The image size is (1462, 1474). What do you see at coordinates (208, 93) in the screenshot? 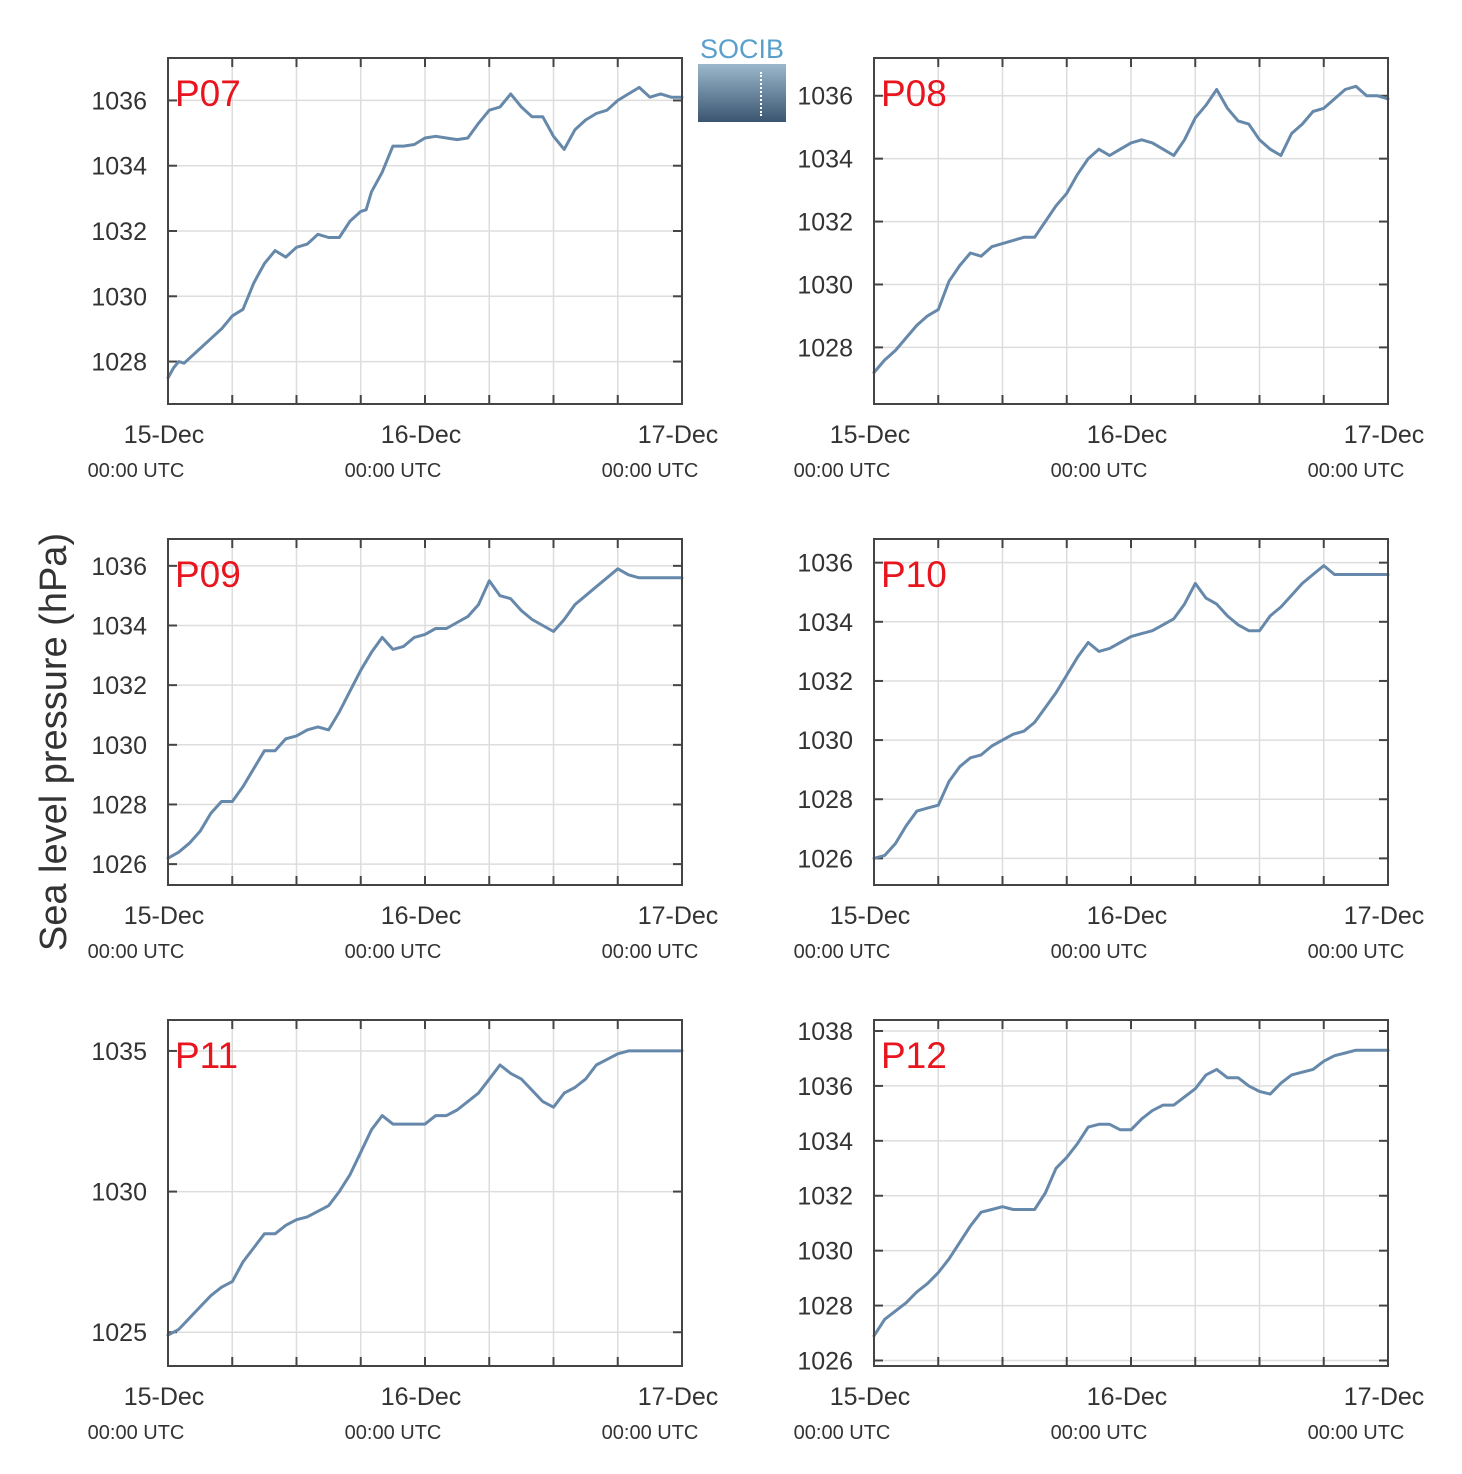
I see `station-label: P07` at bounding box center [208, 93].